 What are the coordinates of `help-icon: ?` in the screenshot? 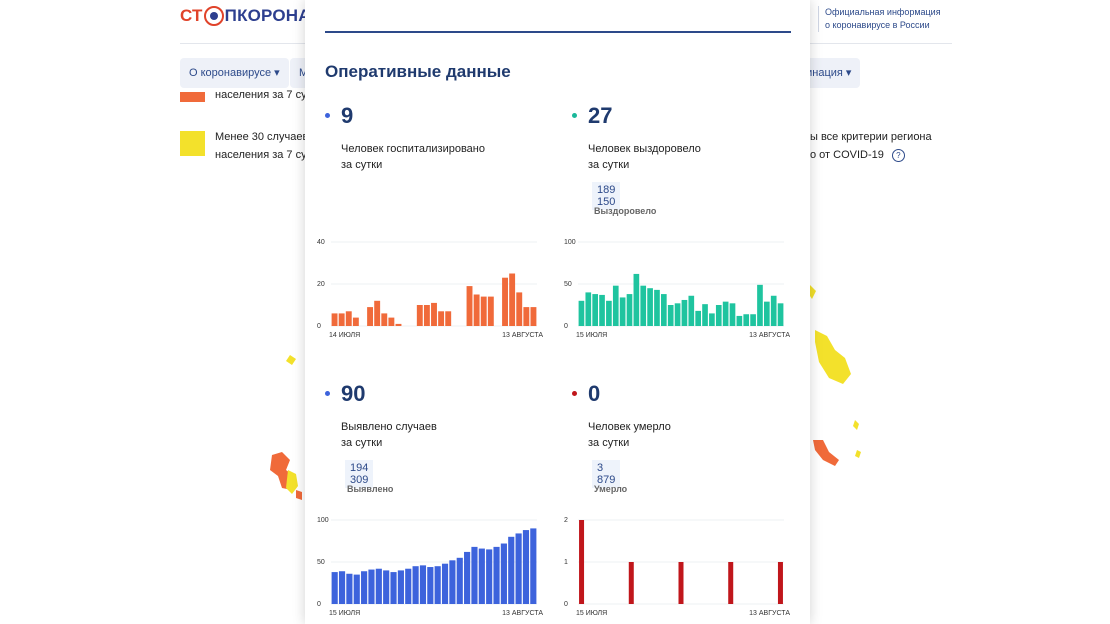 It's located at (898, 155).